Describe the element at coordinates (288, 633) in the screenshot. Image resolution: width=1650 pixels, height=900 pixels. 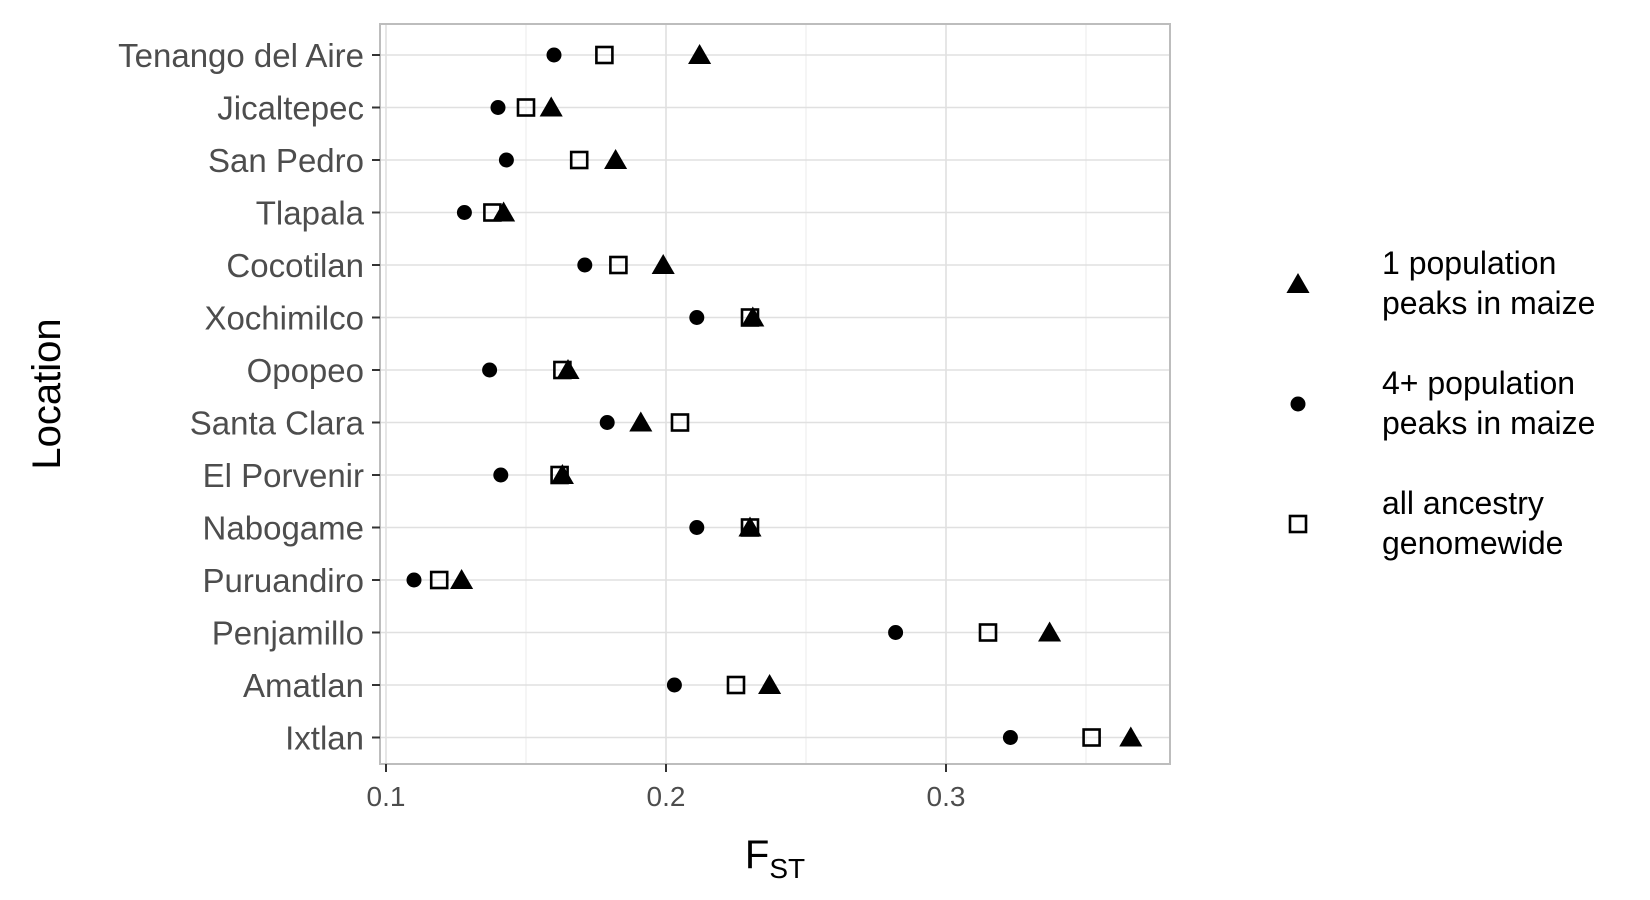
I see `y-tick-label: Penjamillo` at that location.